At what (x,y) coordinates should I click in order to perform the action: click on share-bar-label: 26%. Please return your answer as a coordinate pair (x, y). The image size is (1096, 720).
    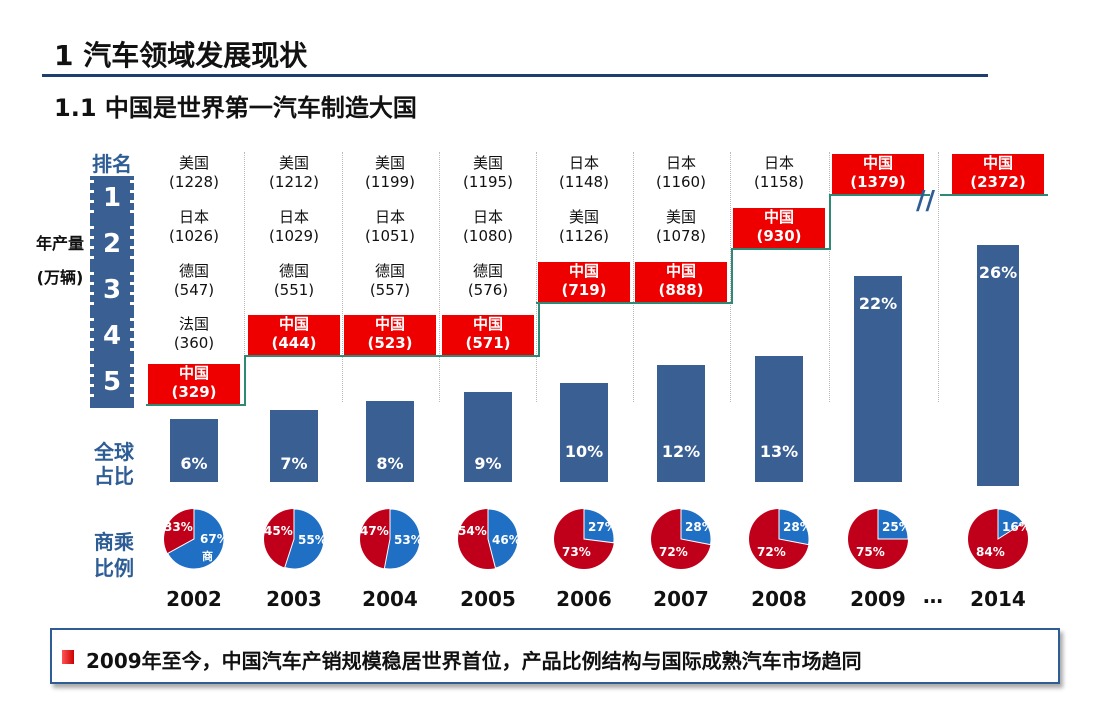
    Looking at the image, I should click on (998, 272).